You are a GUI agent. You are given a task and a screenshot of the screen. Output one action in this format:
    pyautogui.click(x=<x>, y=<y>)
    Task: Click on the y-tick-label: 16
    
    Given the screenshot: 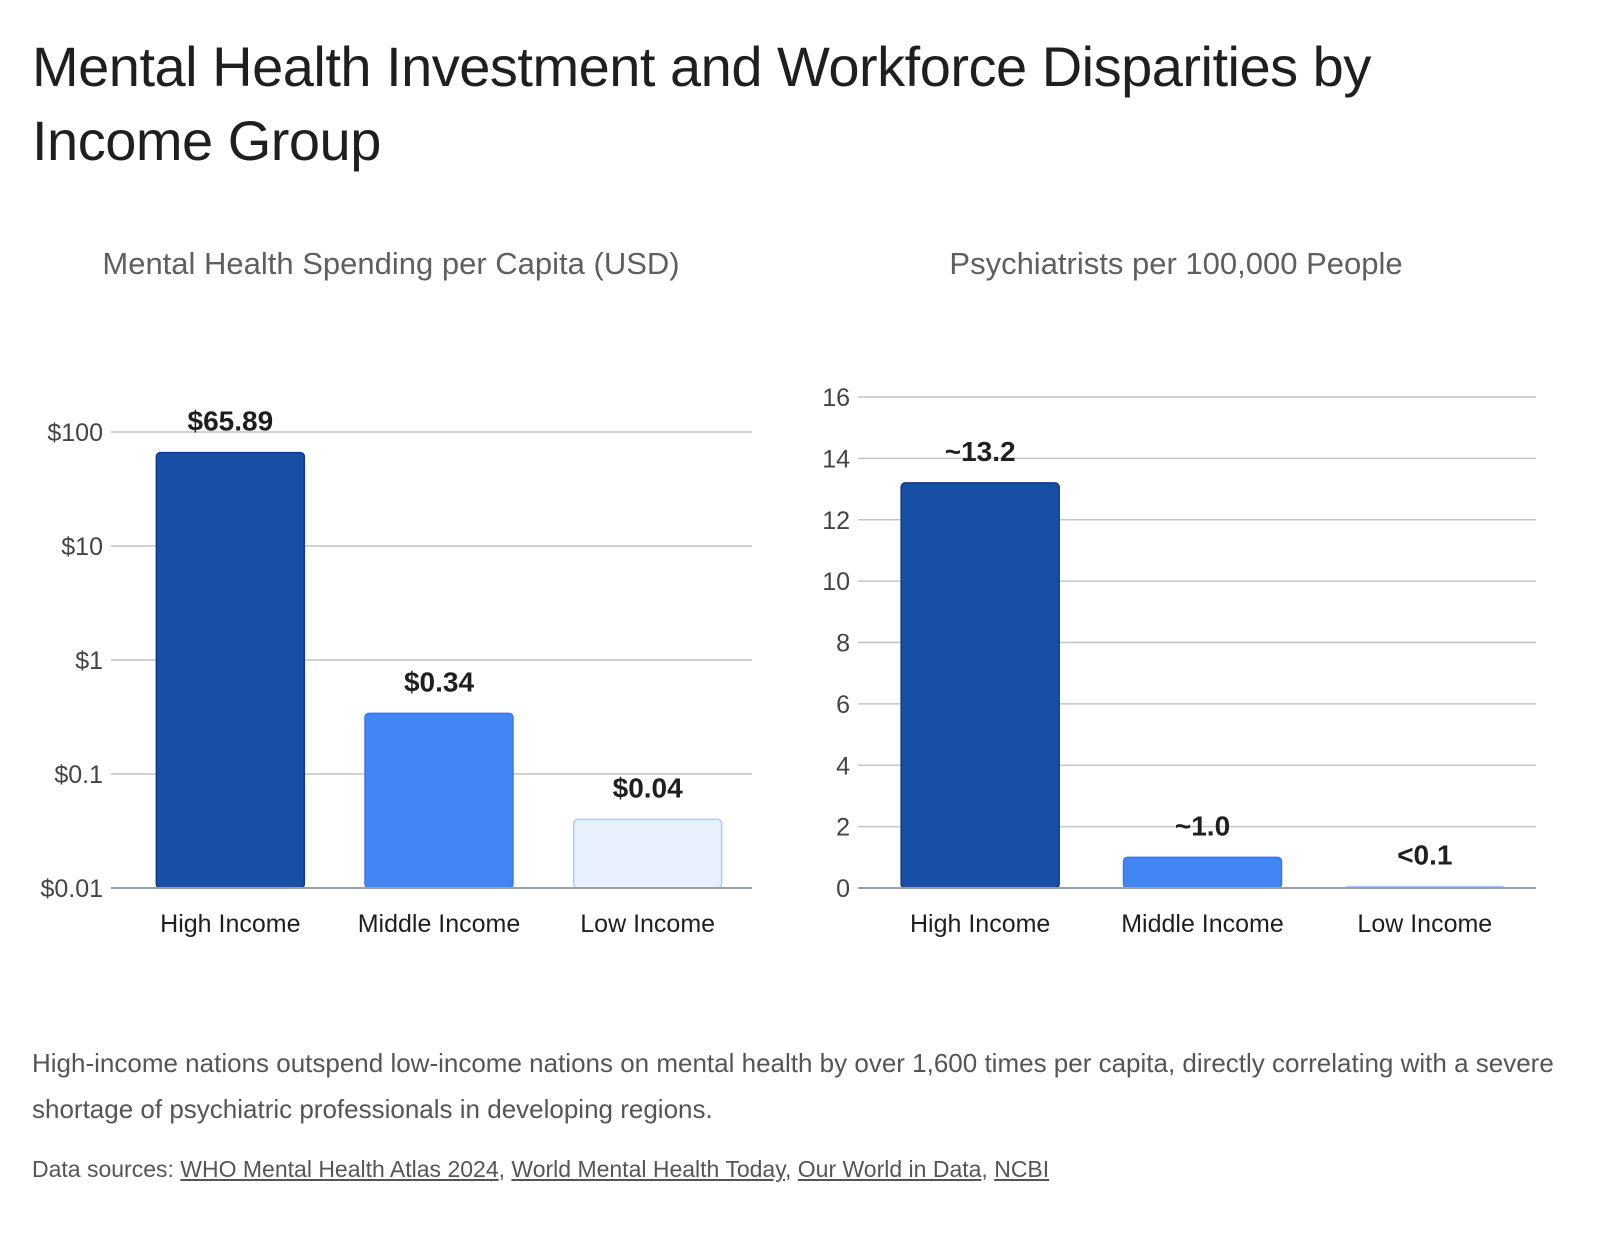 What is the action you would take?
    pyautogui.click(x=836, y=398)
    